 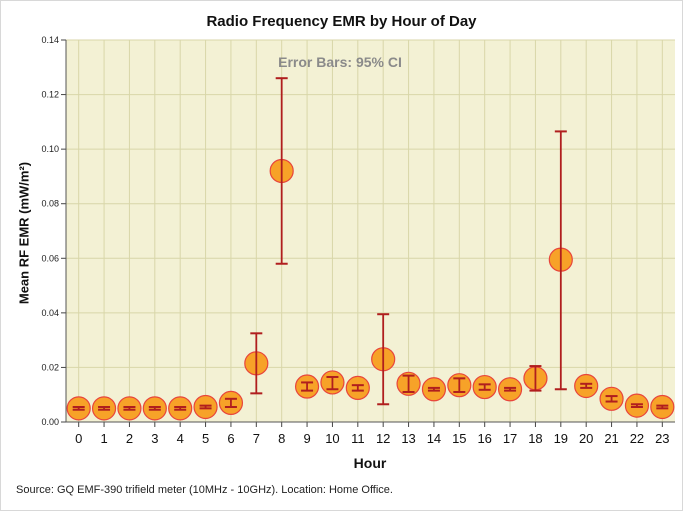 What do you see at coordinates (103, 438) in the screenshot?
I see `x-tick-label: 1` at bounding box center [103, 438].